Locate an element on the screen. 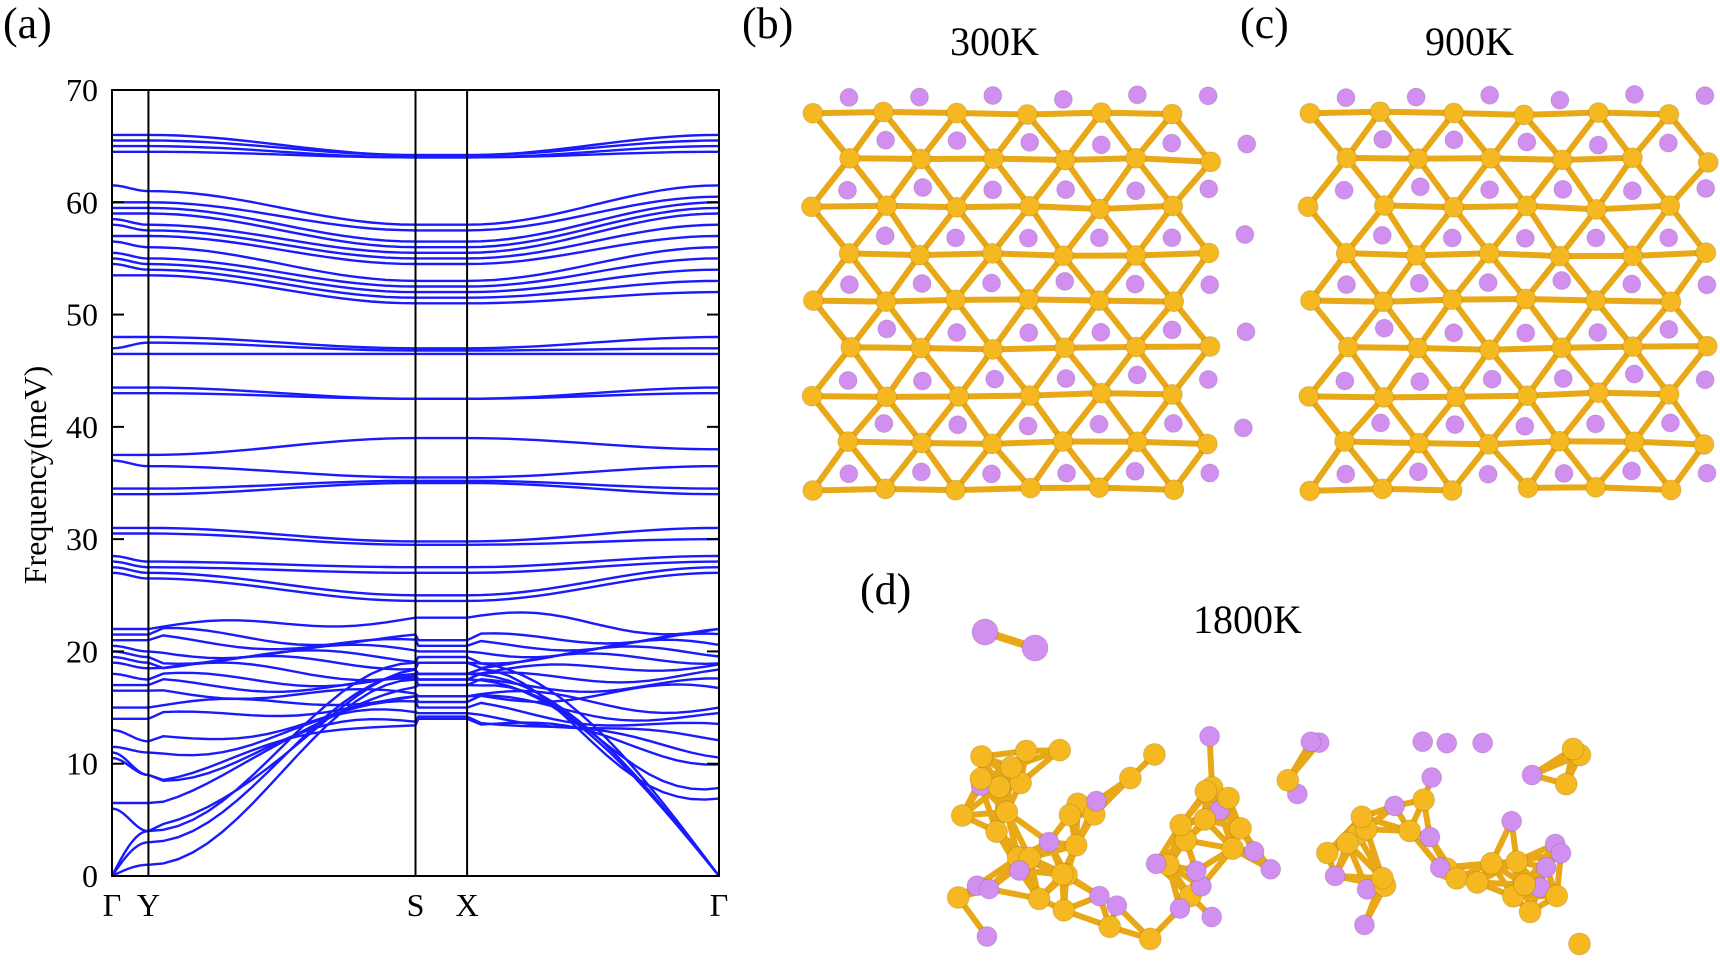 The width and height of the screenshot is (1720, 971). y-tick-label: 50 is located at coordinates (82, 315).